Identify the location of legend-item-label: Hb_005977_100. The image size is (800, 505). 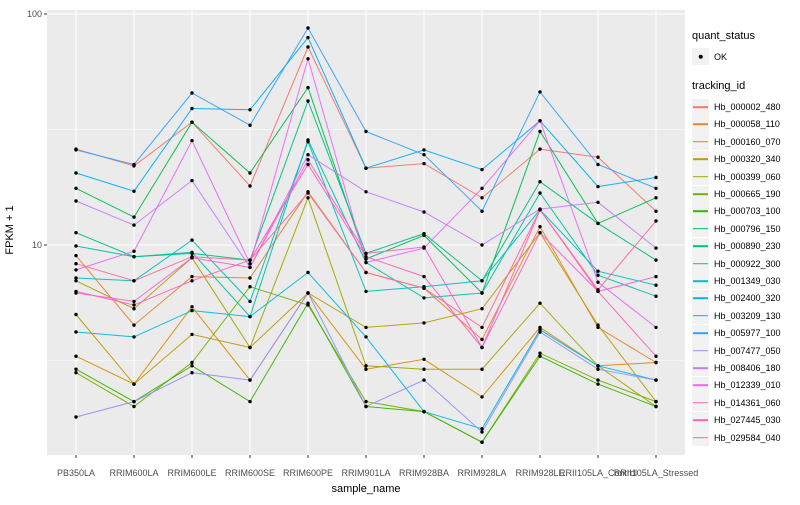
(747, 333).